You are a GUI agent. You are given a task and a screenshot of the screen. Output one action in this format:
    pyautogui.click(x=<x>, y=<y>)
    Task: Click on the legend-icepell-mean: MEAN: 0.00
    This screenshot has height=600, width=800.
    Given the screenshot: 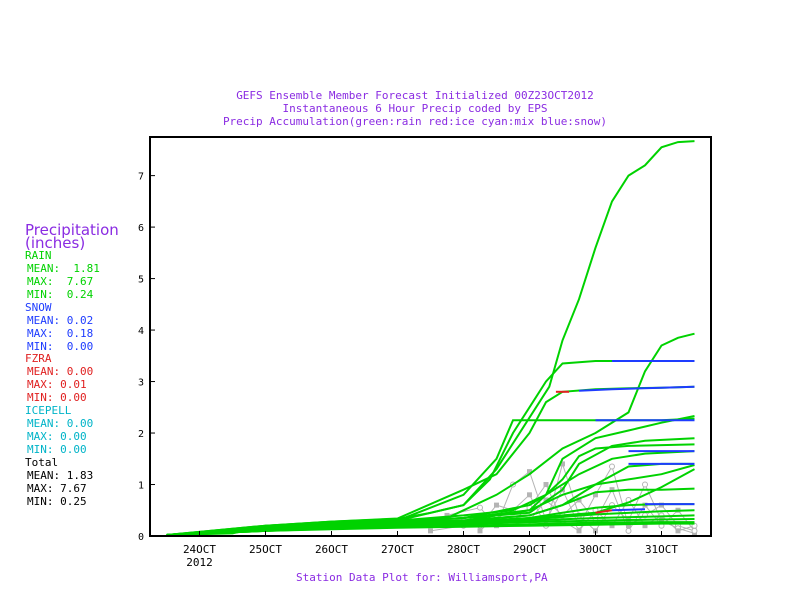 What is the action you would take?
    pyautogui.click(x=60, y=423)
    